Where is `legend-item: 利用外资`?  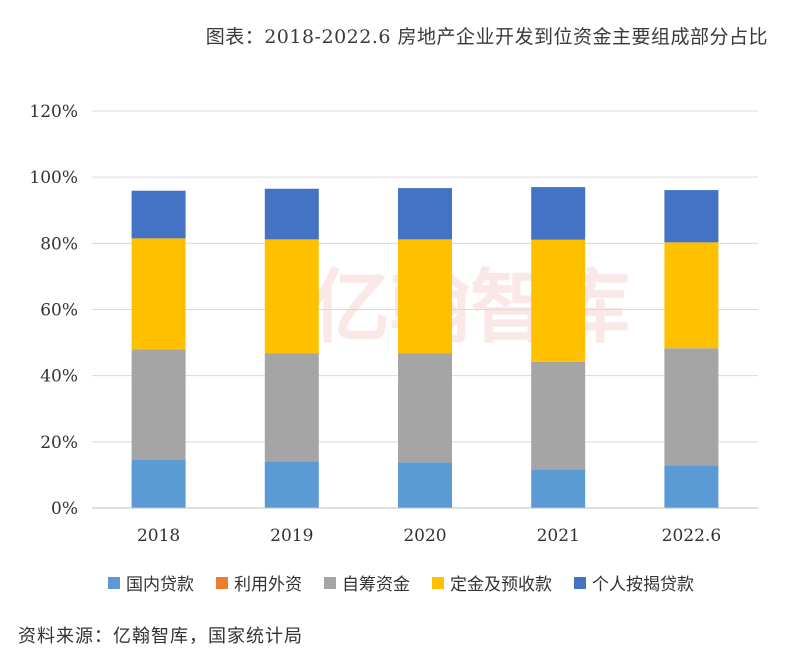
legend-item: 利用外资 is located at coordinates (259, 582).